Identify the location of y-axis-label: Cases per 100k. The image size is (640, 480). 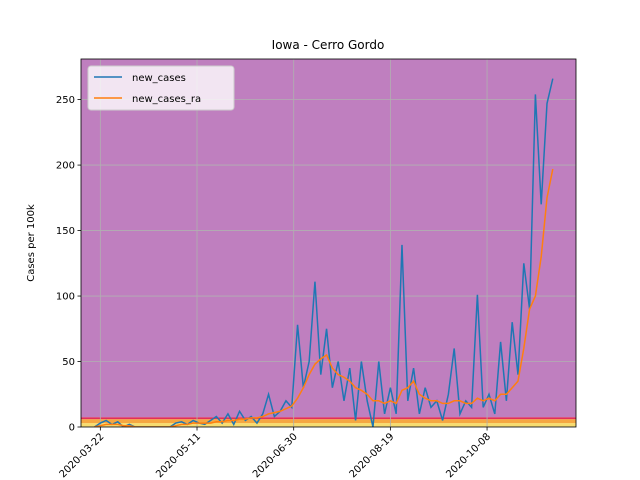
(31, 243).